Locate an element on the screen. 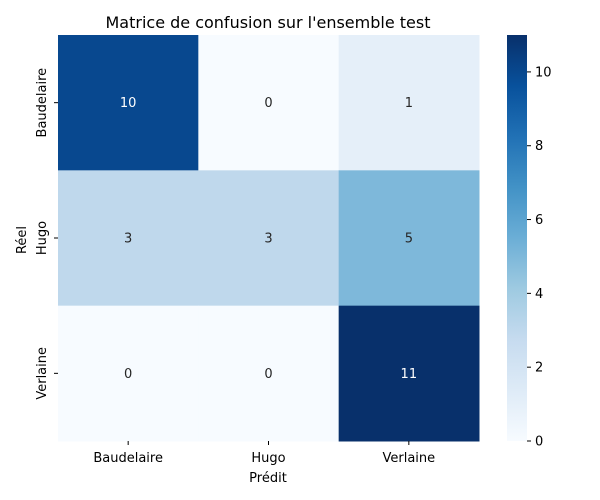  cell-value-0-2: 1 is located at coordinates (409, 103).